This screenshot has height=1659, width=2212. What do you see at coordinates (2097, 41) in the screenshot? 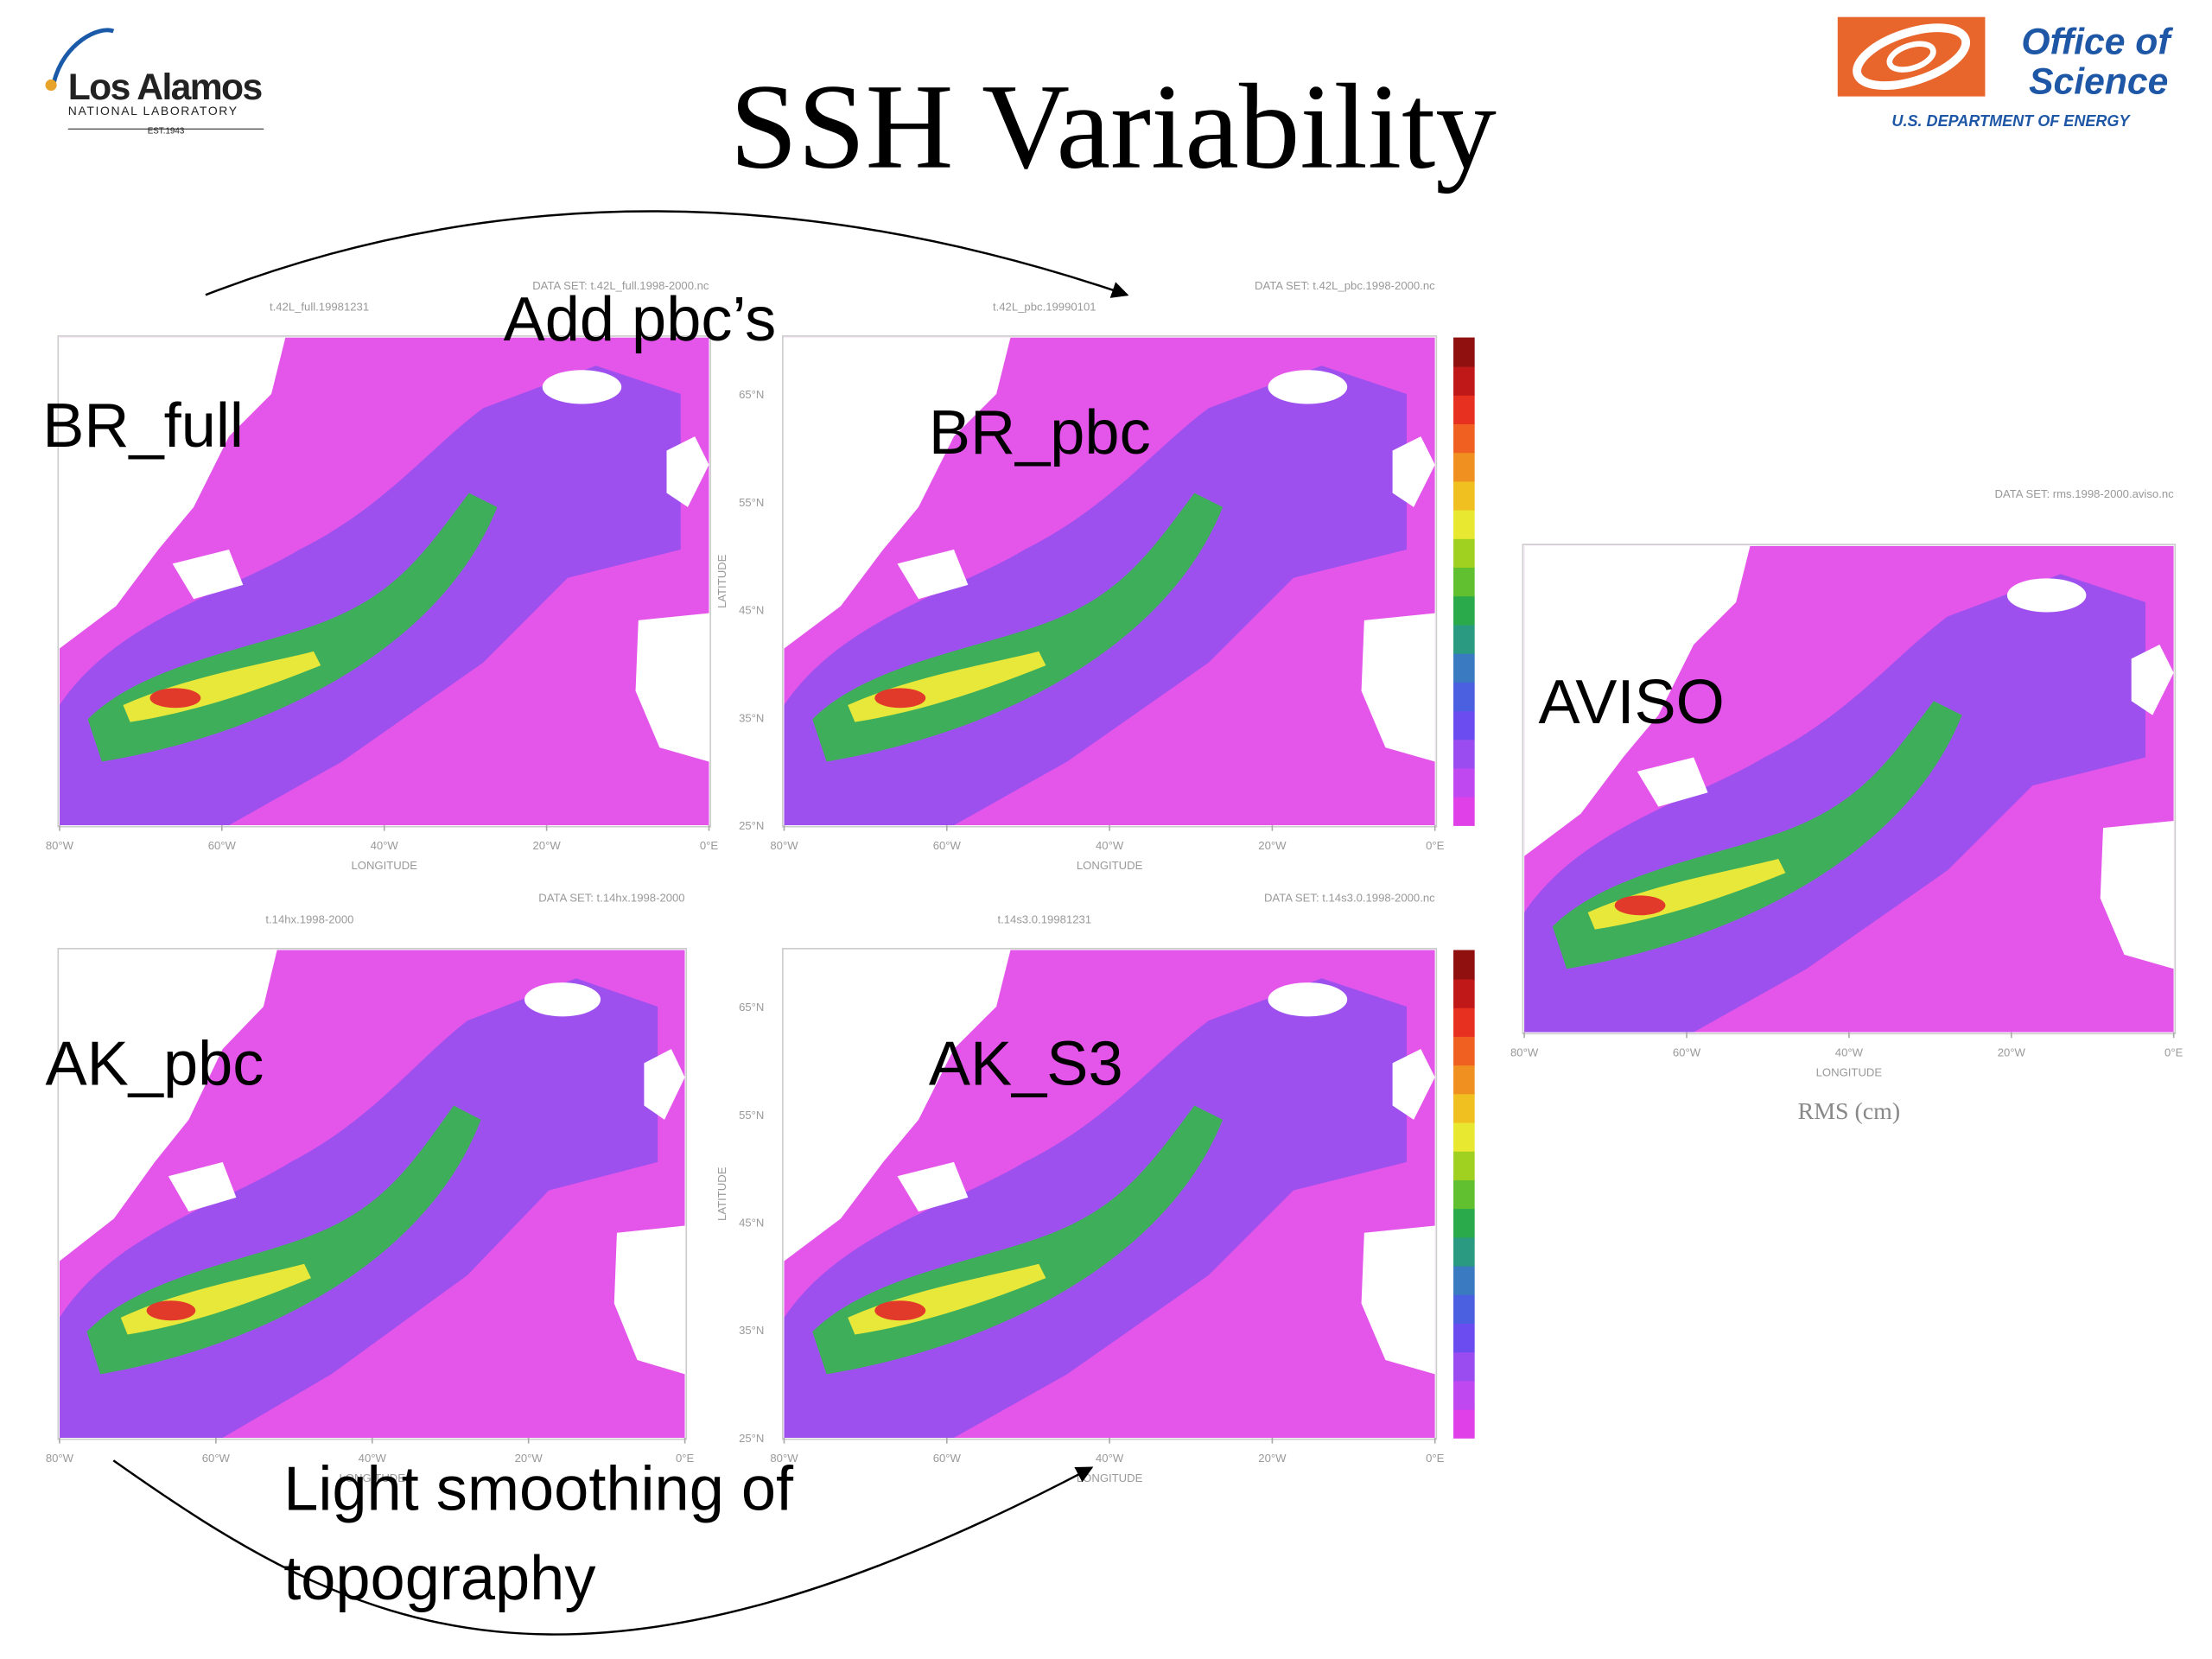
I see `doe-line1: Office of` at bounding box center [2097, 41].